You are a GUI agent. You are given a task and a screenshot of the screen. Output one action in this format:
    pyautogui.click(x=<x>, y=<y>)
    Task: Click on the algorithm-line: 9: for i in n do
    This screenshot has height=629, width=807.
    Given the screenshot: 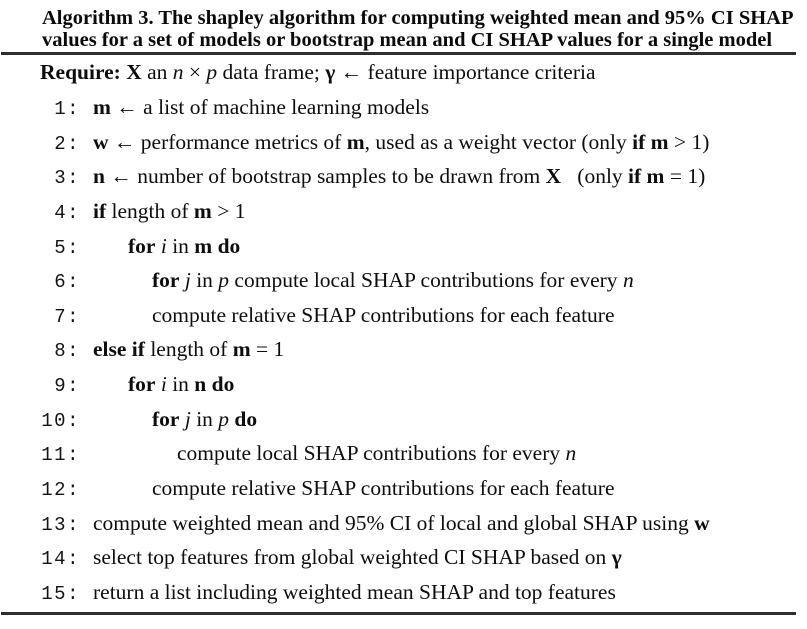 What is the action you would take?
    pyautogui.click(x=403, y=384)
    